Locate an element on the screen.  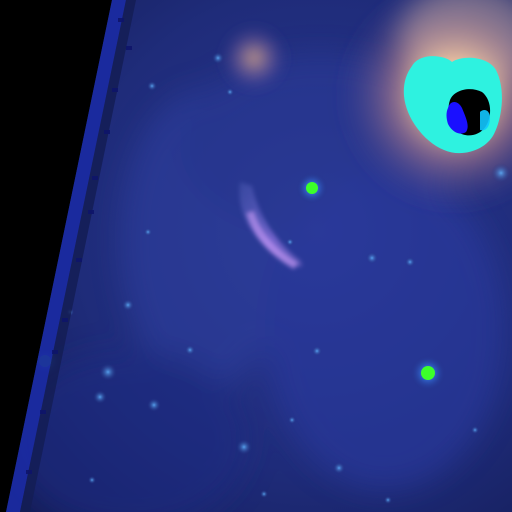
saturated-core is located at coordinates (452, 105).